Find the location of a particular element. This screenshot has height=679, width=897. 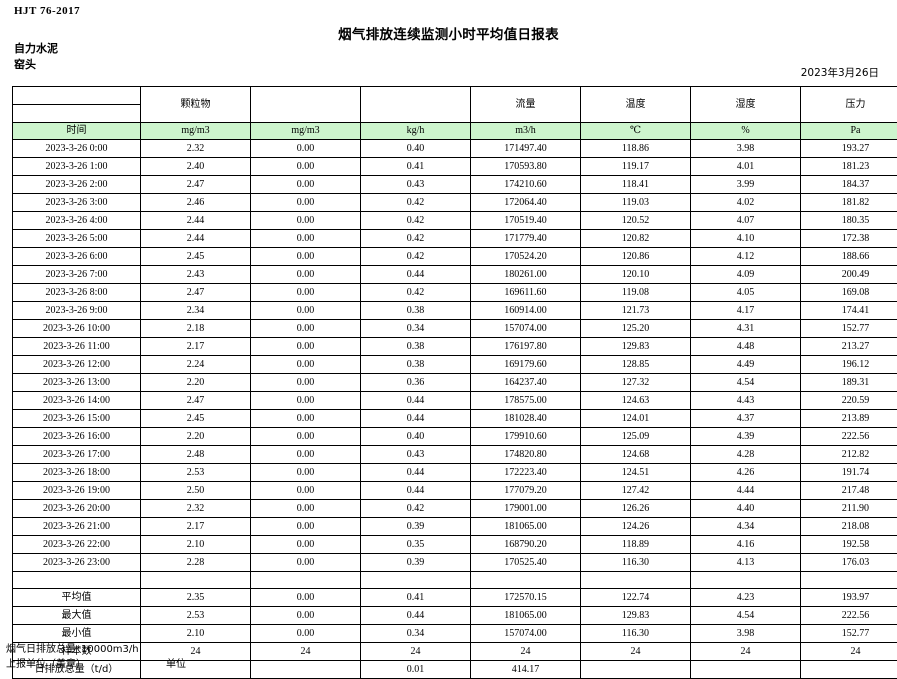

cell-value: 124.01 is located at coordinates (636, 419).